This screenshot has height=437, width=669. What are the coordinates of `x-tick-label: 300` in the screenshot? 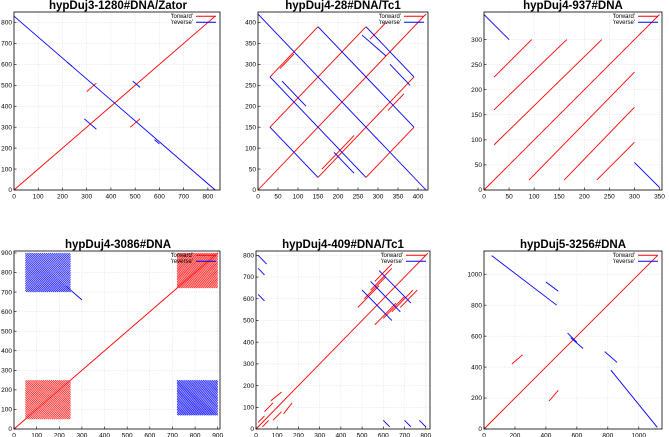 It's located at (81, 435).